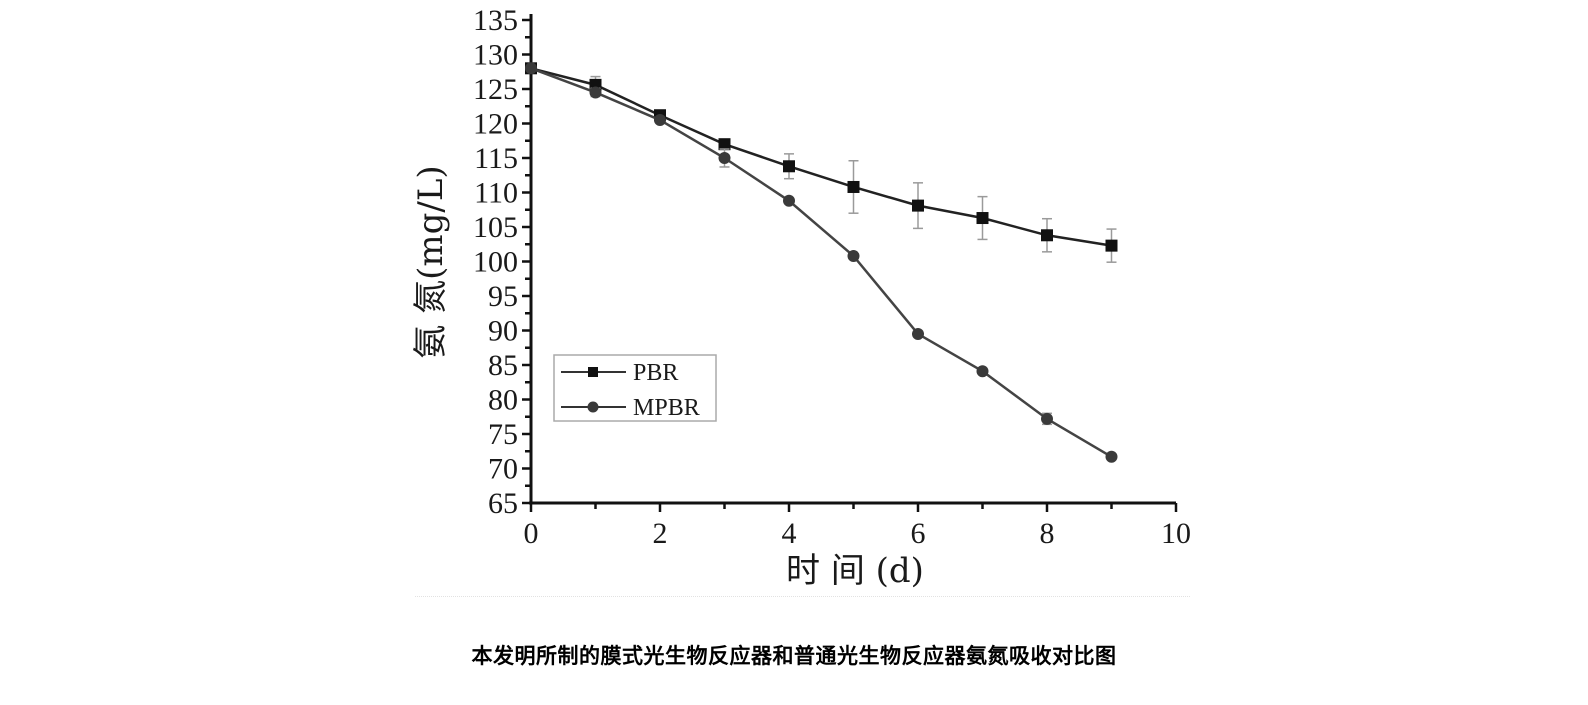  What do you see at coordinates (635, 388) in the screenshot?
I see `legend-box` at bounding box center [635, 388].